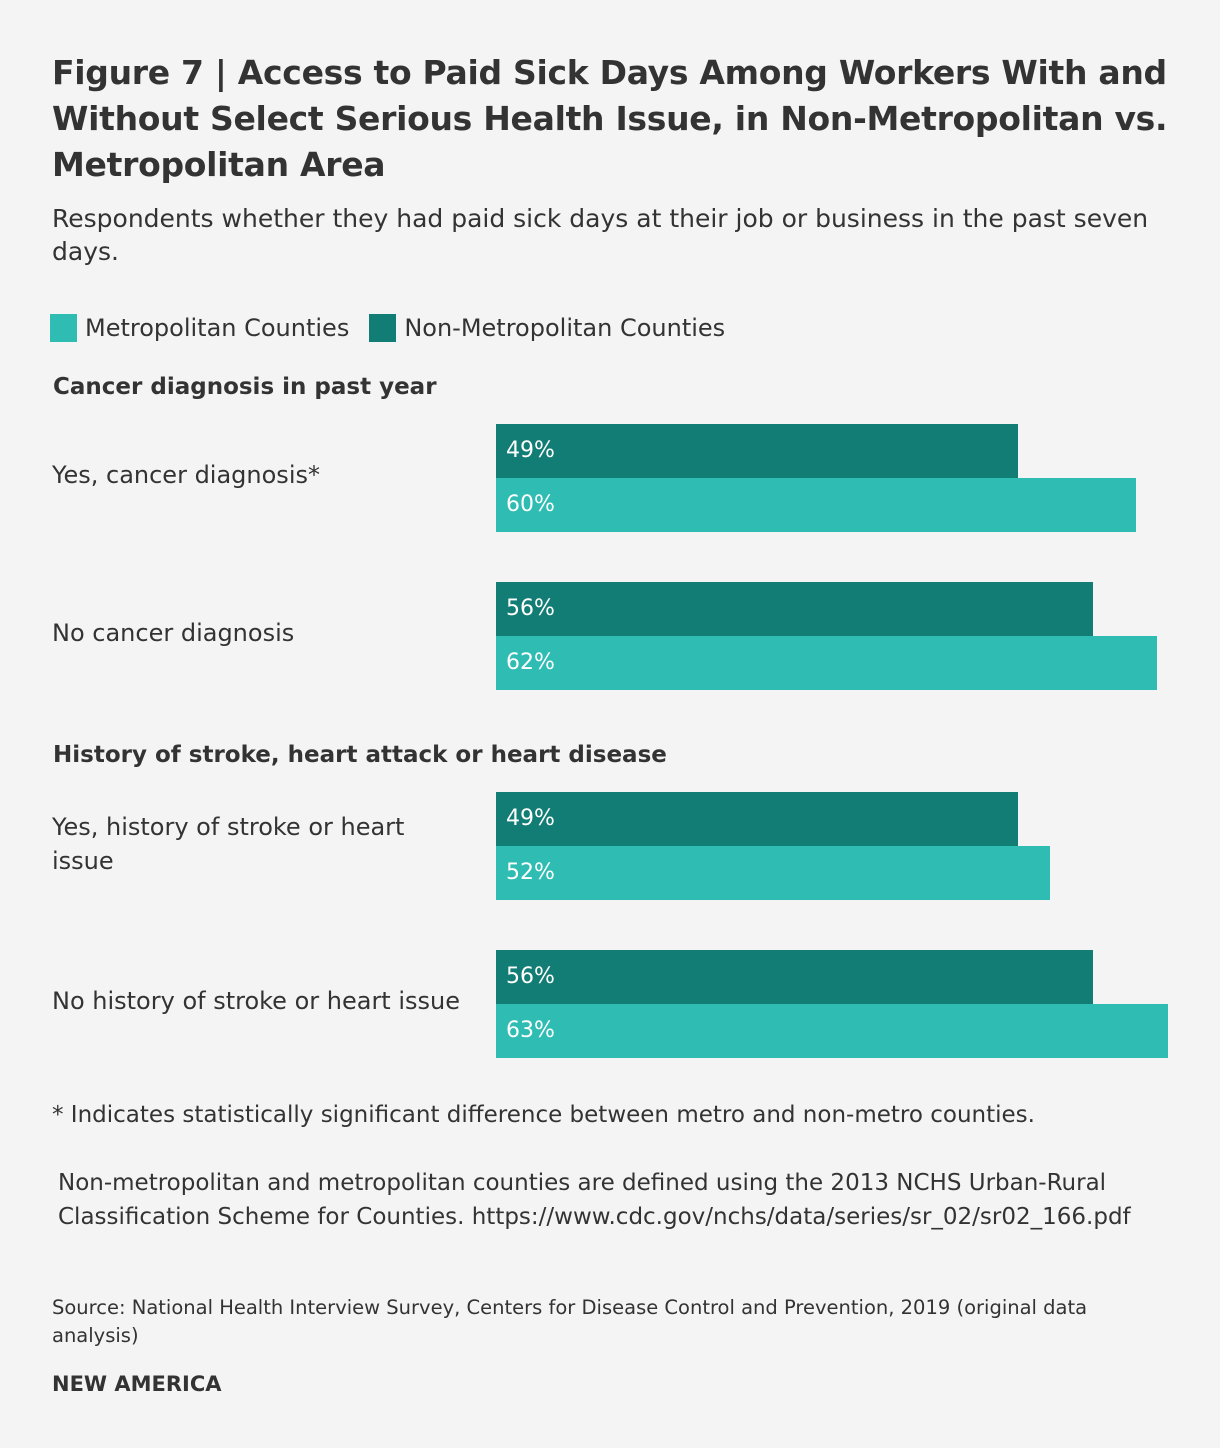 The height and width of the screenshot is (1448, 1220). I want to click on legend-swatch-non-metro, so click(383, 328).